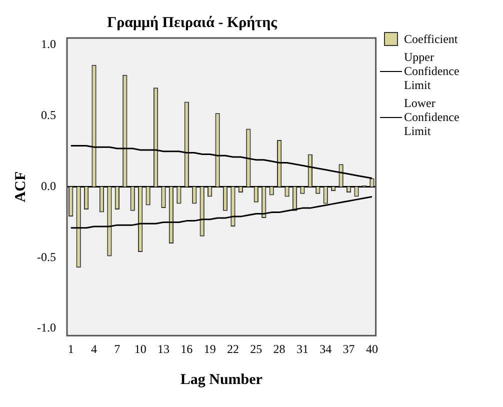  What do you see at coordinates (210, 349) in the screenshot?
I see `x-tick-label: 19` at bounding box center [210, 349].